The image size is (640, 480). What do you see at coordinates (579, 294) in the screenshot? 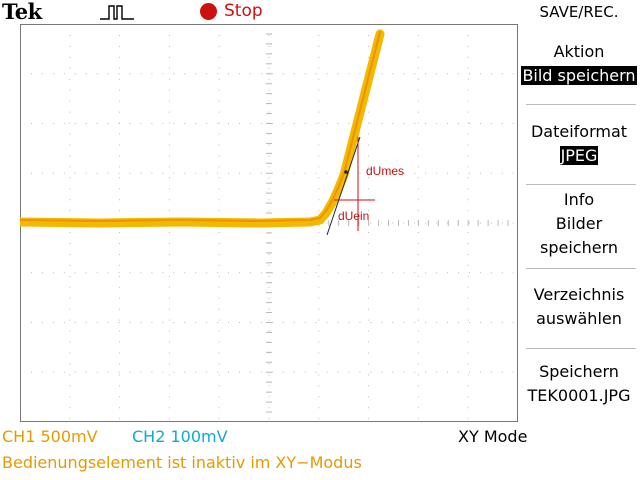
I see `menu-item-label: Verzeichnis` at bounding box center [579, 294].